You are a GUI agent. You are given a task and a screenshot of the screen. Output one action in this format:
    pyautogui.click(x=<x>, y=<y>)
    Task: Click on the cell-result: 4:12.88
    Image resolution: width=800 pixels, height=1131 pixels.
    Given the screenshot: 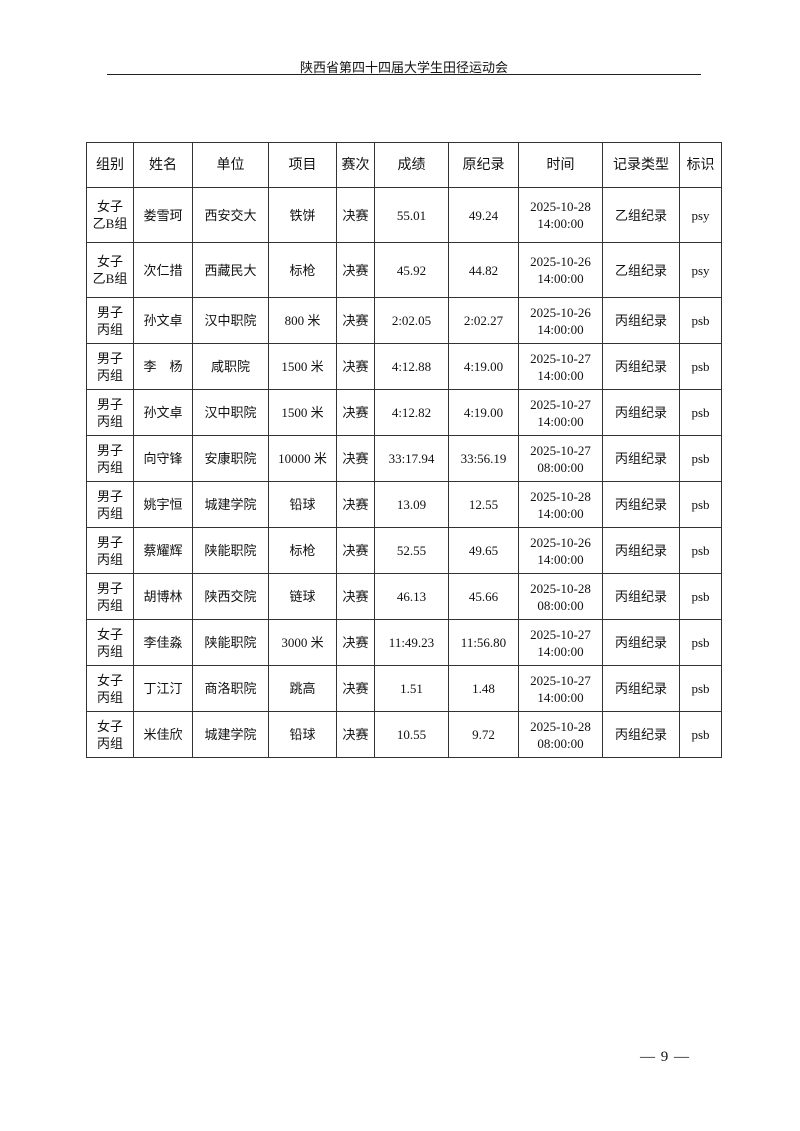 What is the action you would take?
    pyautogui.click(x=411, y=366)
    